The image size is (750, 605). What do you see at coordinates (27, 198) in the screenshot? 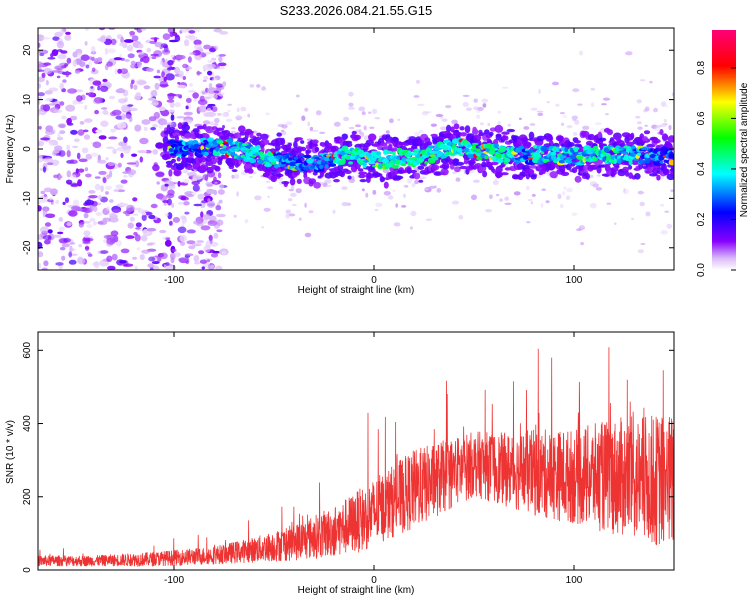
I see `spectrogram-y-tick-label: -10` at bounding box center [27, 198].